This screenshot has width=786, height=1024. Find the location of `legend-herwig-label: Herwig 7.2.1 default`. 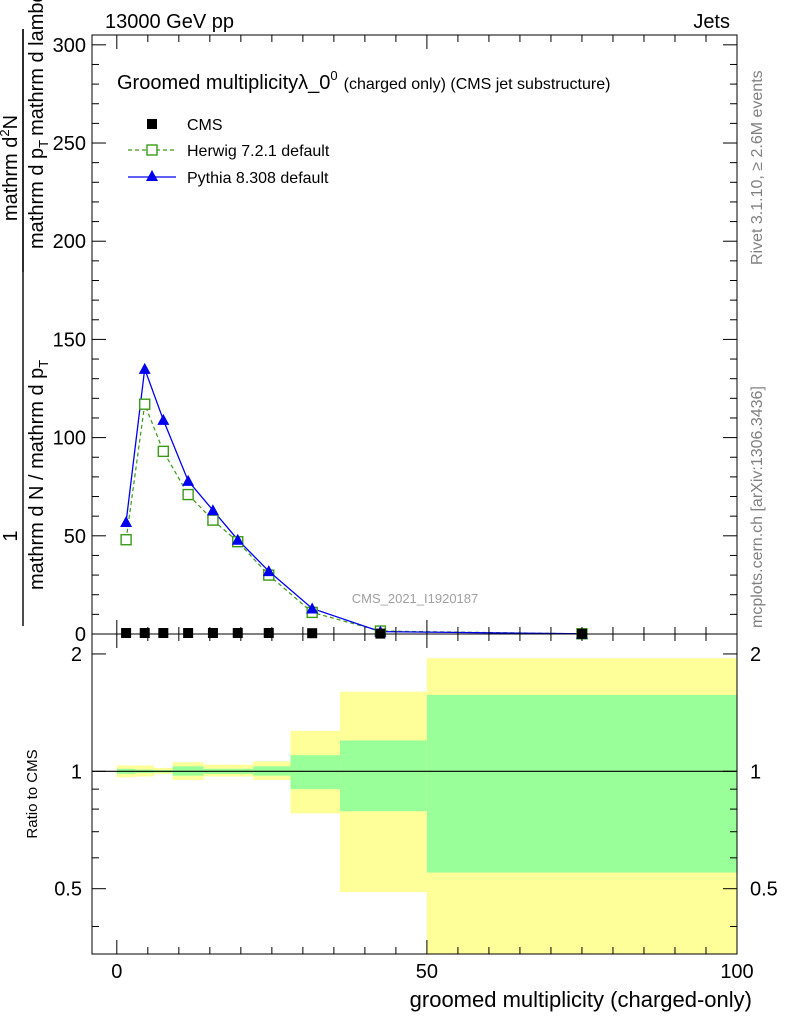

legend-herwig-label: Herwig 7.2.1 default is located at coordinates (258, 151).